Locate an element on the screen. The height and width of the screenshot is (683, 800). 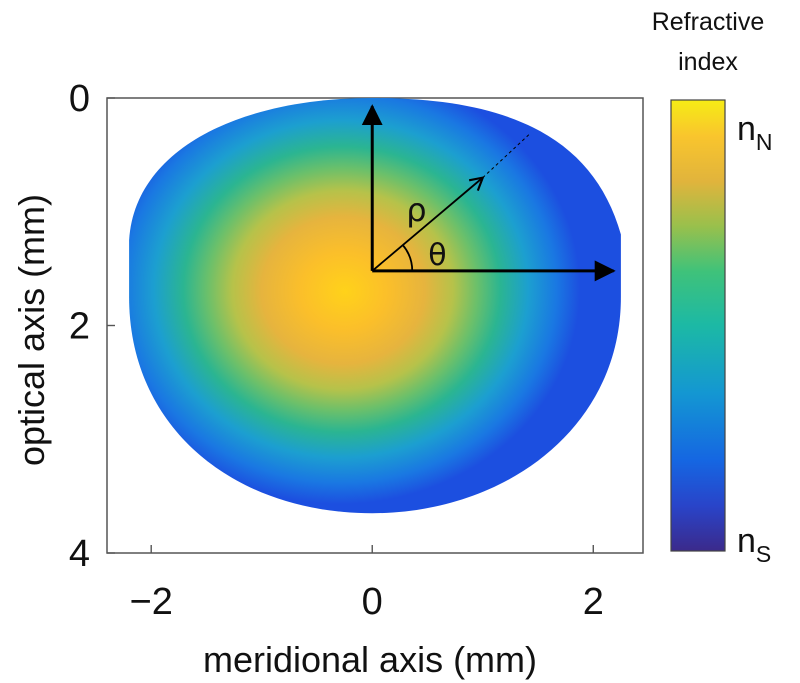
annotation-arrows: ρθ is located at coordinates (488, 193).